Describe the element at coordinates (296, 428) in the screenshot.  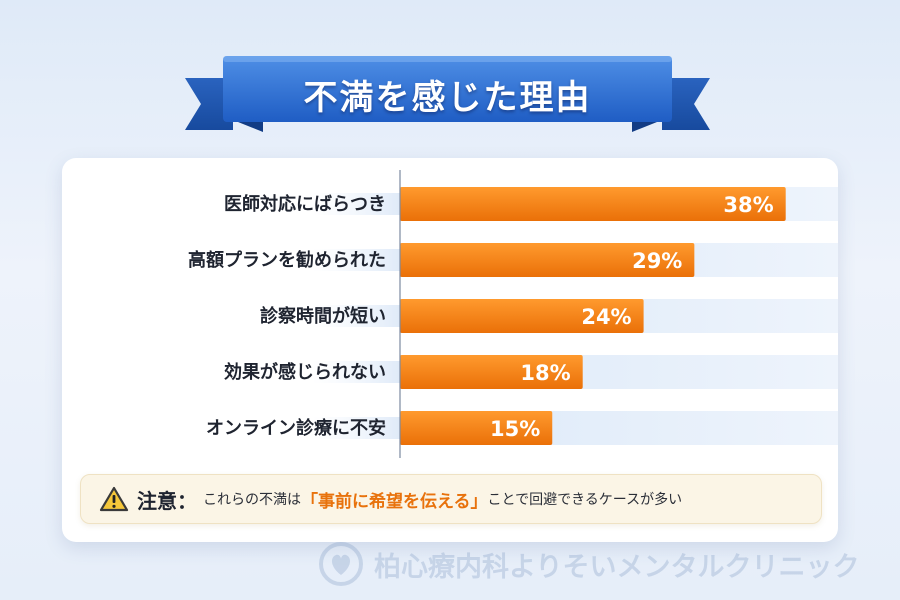
I see `category-label: オンライン診療に不安` at that location.